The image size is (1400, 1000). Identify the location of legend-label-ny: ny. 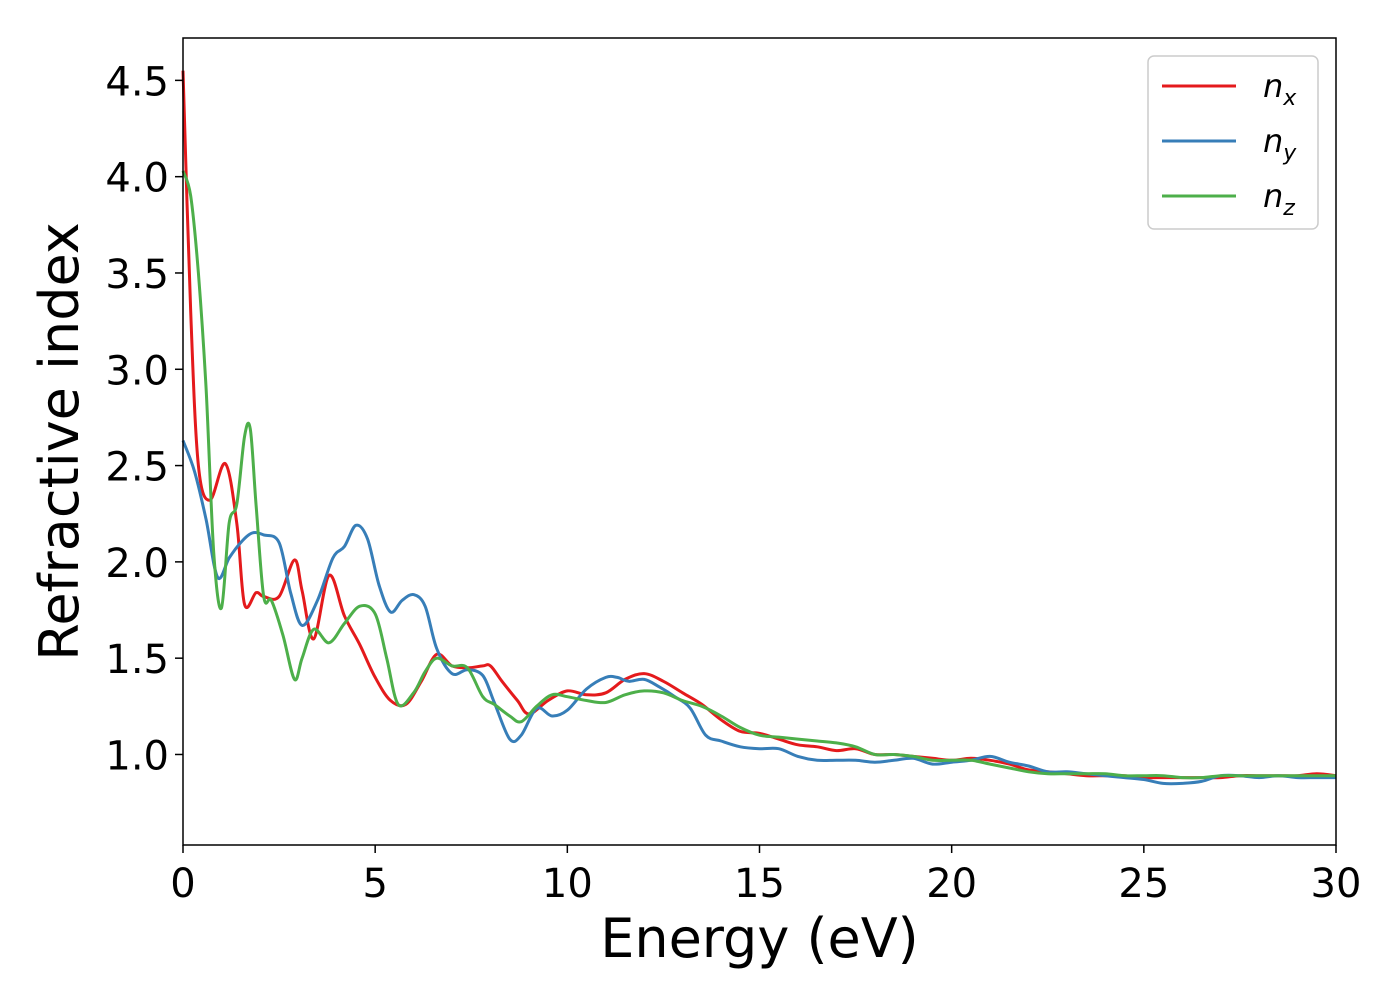
(1280, 144).